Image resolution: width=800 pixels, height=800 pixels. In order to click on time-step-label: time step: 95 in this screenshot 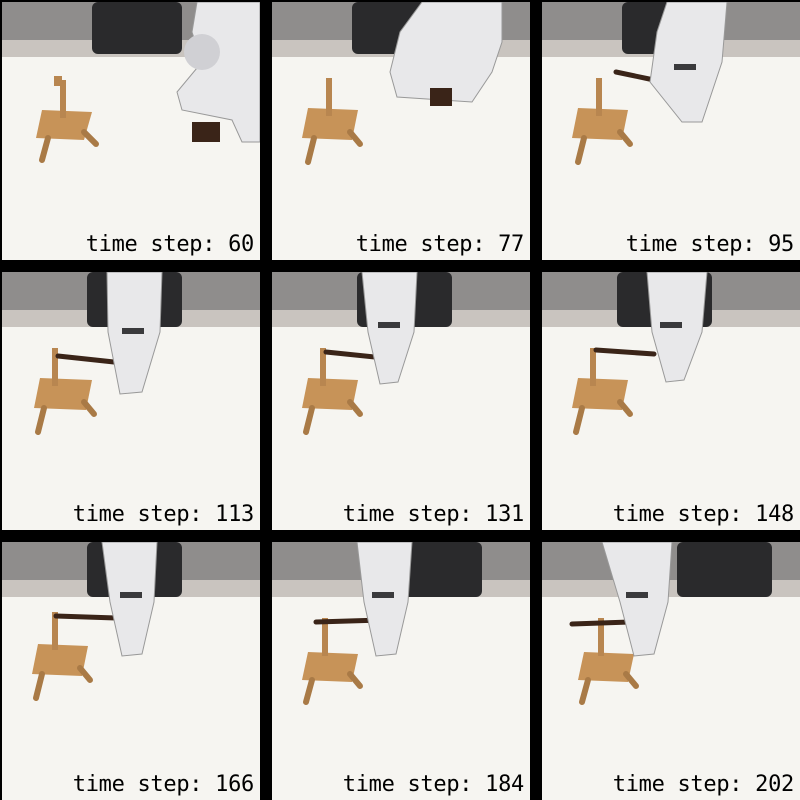, I will do `click(710, 245)`.